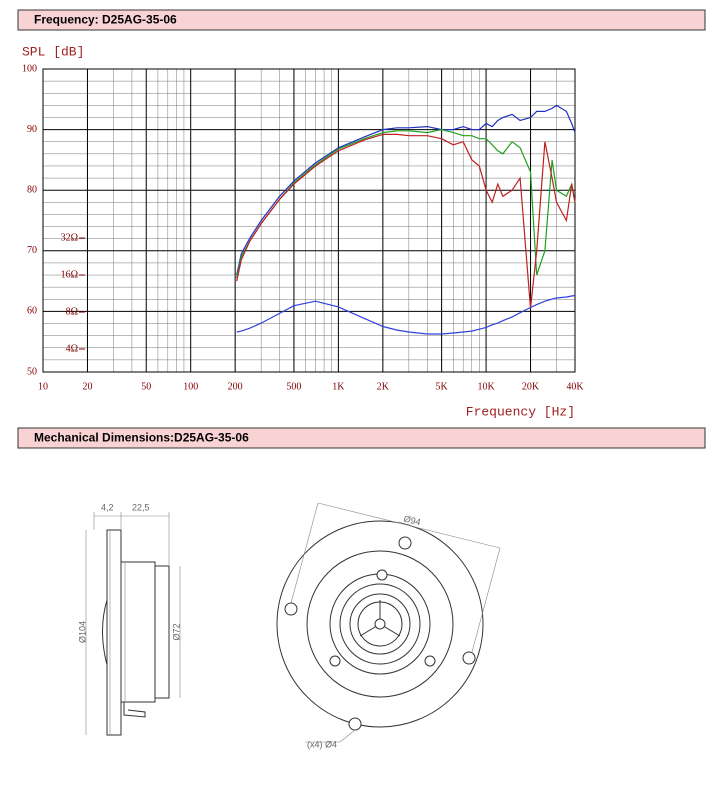 The image size is (717, 797). What do you see at coordinates (72, 348) in the screenshot?
I see `y2-tick-label: 4Ω` at bounding box center [72, 348].